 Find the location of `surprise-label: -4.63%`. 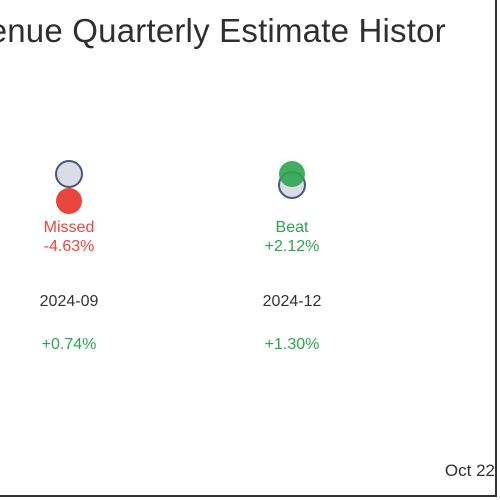

surprise-label: -4.63% is located at coordinates (69, 246).